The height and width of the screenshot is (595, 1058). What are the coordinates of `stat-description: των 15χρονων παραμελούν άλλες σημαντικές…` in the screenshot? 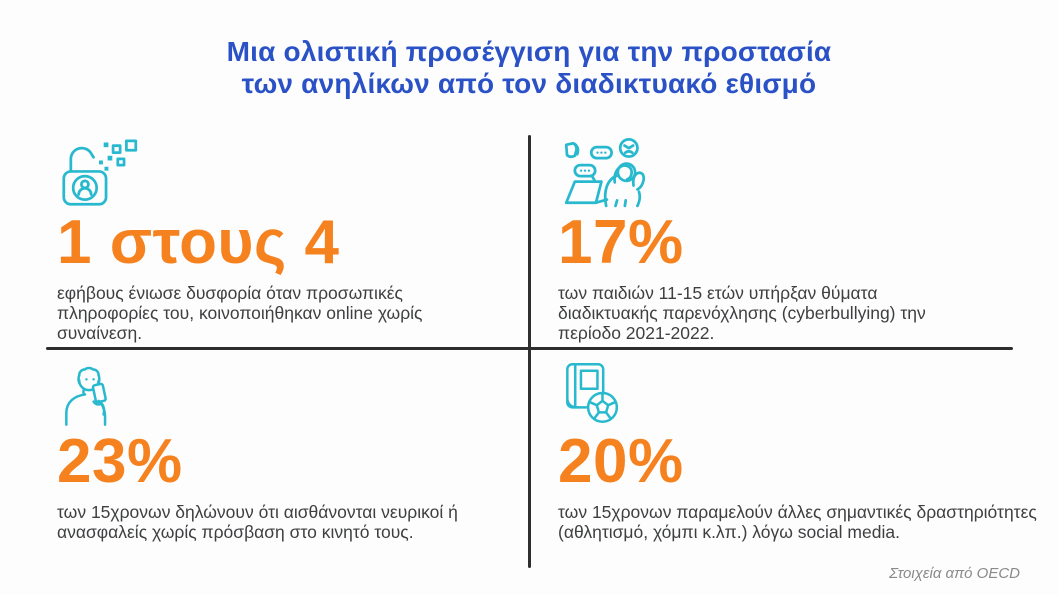 It's located at (797, 522).